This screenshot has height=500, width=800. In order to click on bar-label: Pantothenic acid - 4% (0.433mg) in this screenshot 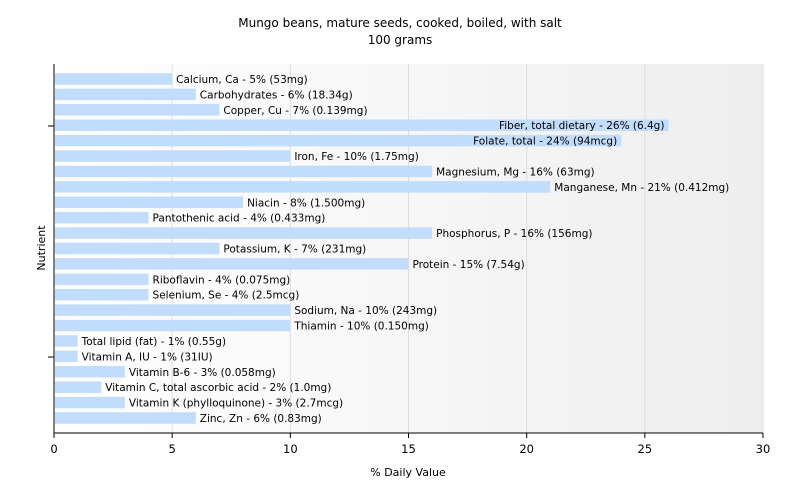, I will do `click(239, 219)`.